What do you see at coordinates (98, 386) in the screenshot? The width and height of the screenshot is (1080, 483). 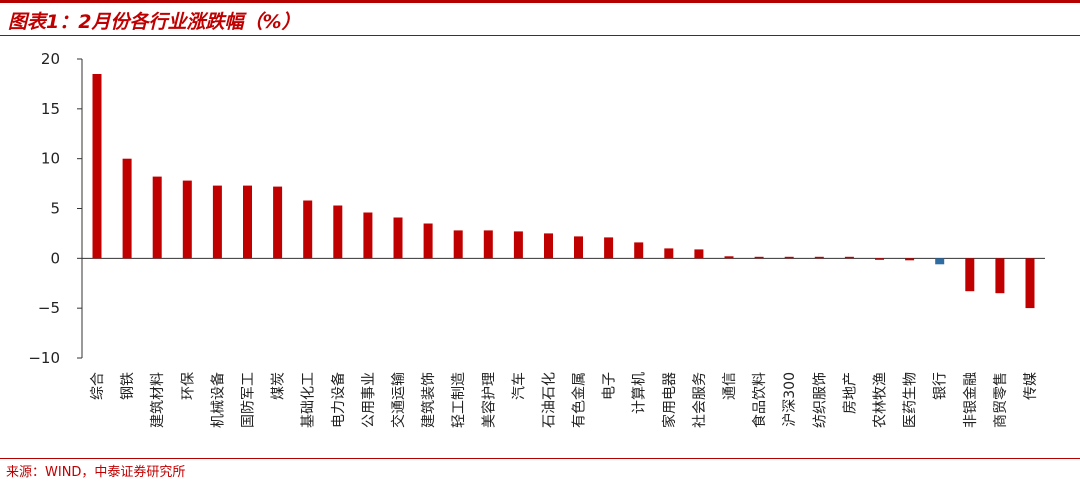 I see `category-label: 综合` at bounding box center [98, 386].